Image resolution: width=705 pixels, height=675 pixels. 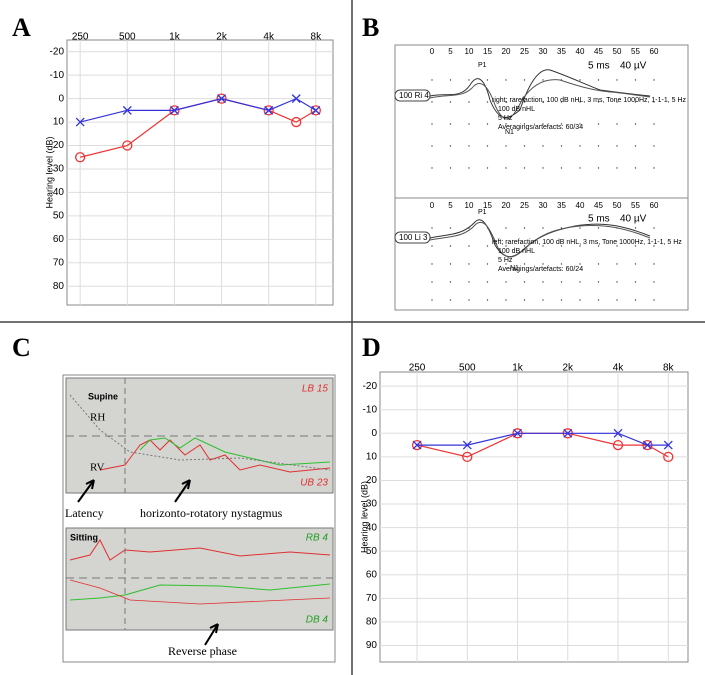 What do you see at coordinates (84, 513) in the screenshot?
I see `annotation: Latency` at bounding box center [84, 513].